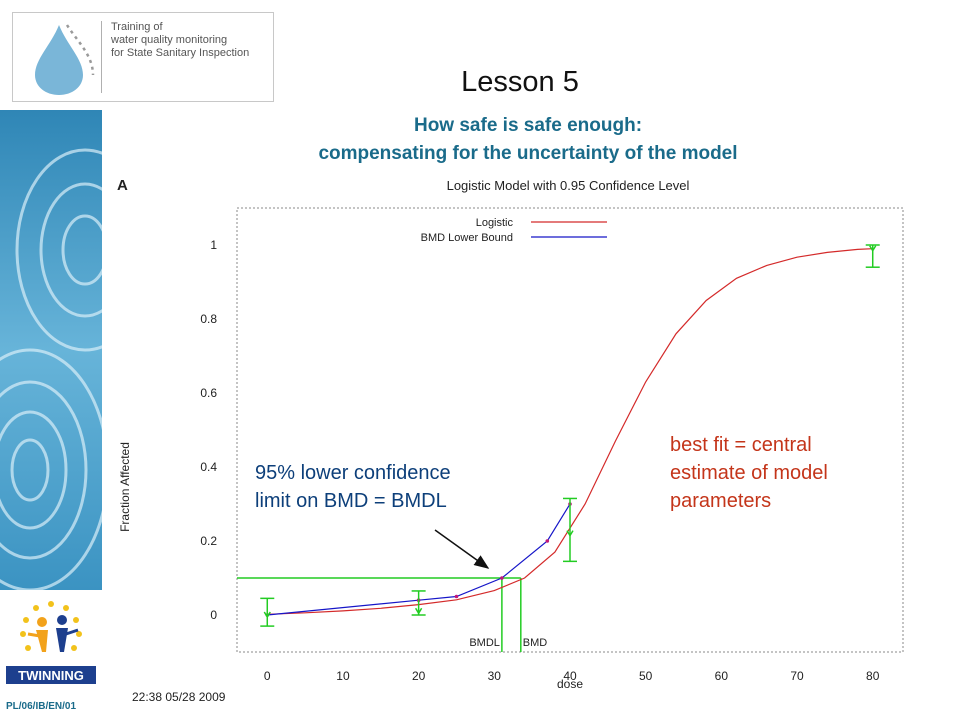  Describe the element at coordinates (137, 27) in the screenshot. I see `logo-text-line: Training of` at that location.